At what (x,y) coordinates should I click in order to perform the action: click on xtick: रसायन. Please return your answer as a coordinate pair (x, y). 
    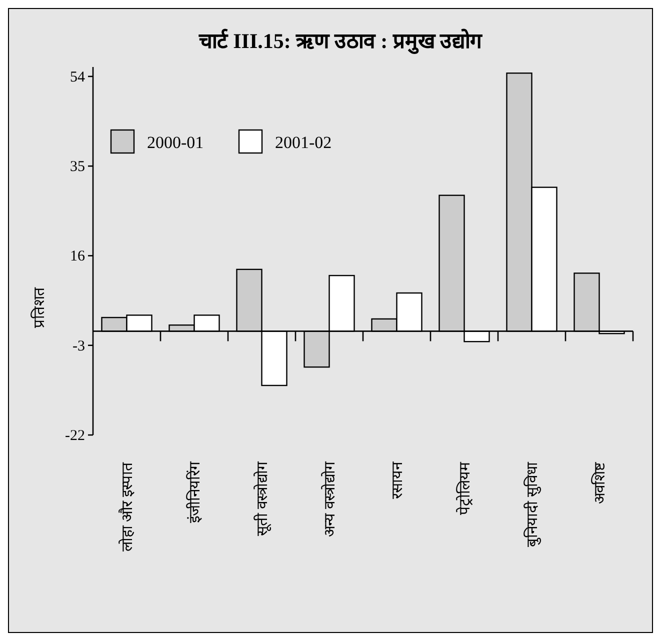
    Looking at the image, I should click on (398, 480).